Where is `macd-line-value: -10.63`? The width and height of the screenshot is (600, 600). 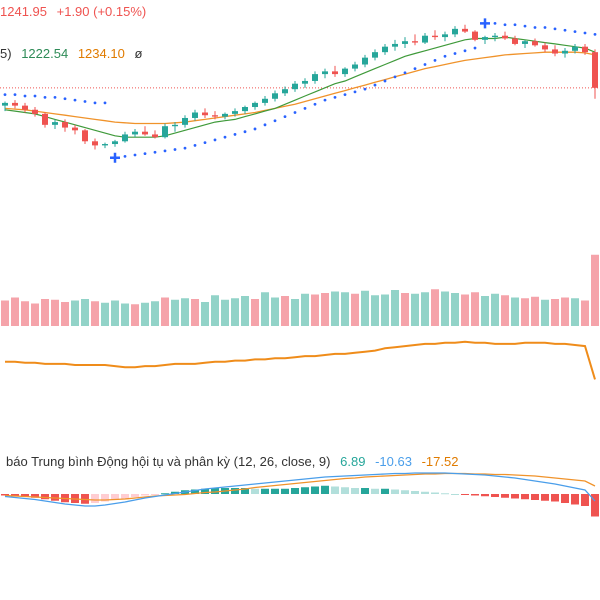 macd-line-value: -10.63 is located at coordinates (393, 461).